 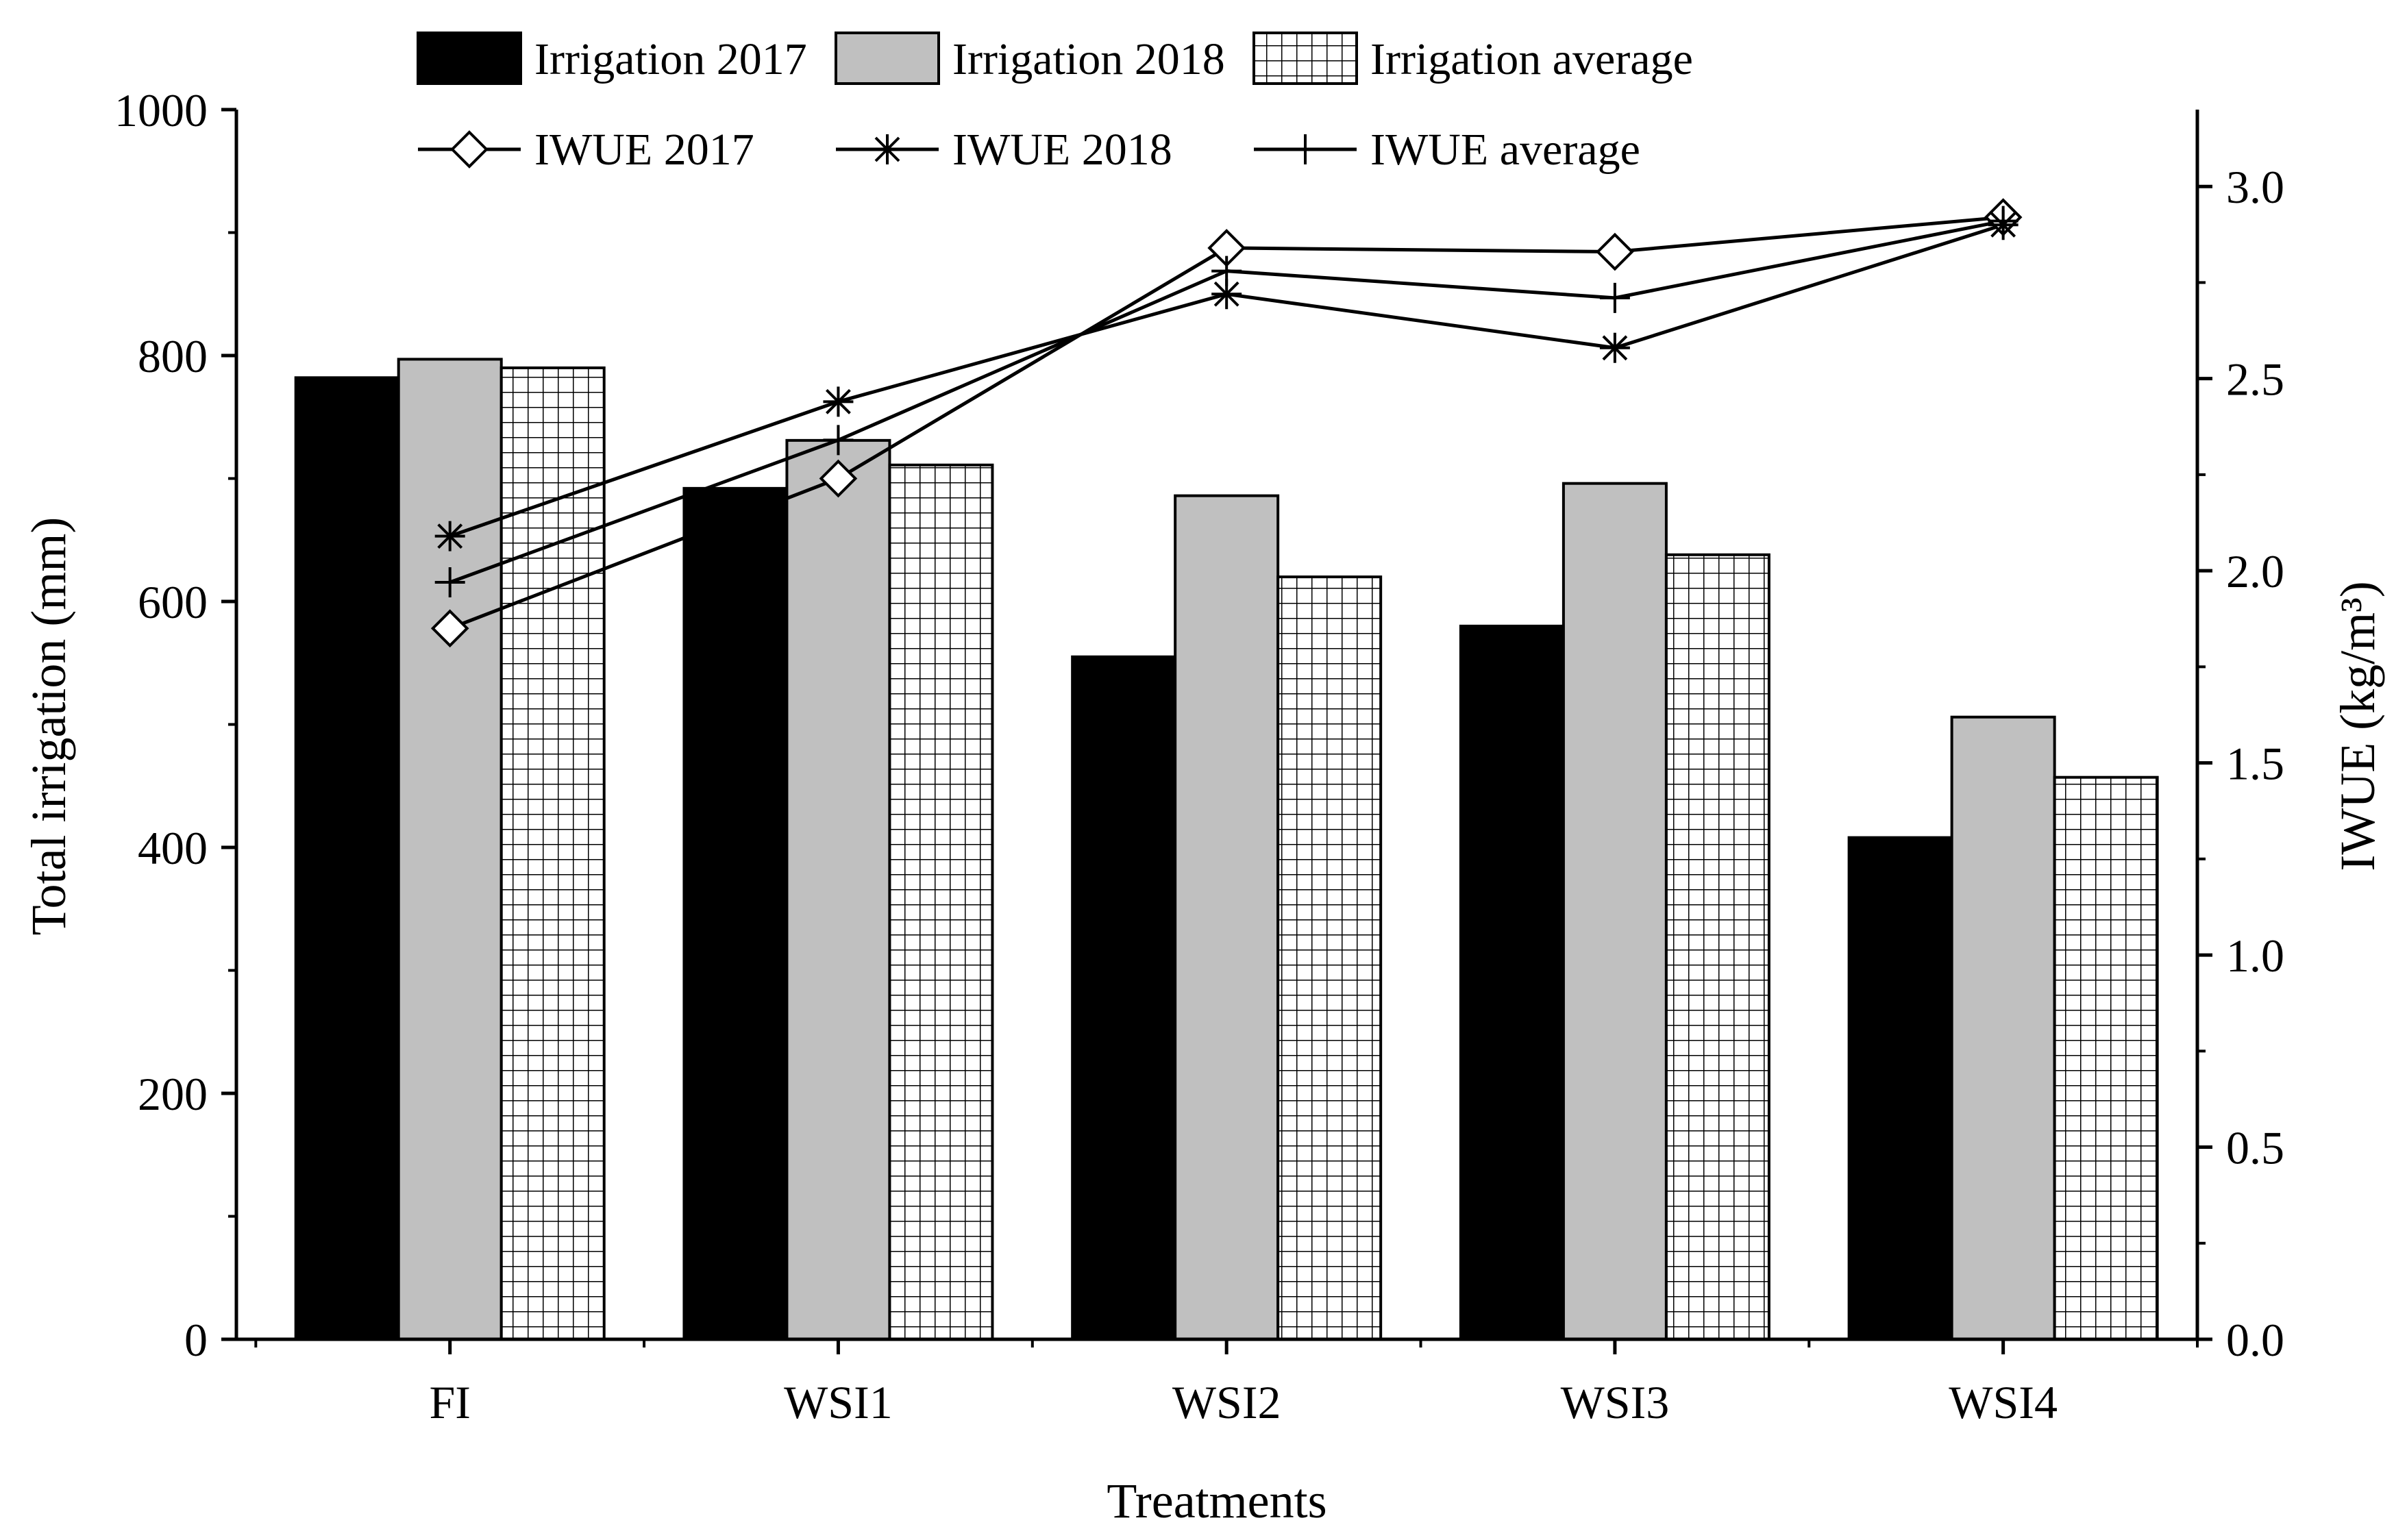 What do you see at coordinates (2003, 221) in the screenshot?
I see `point-iwue-average-wsi4` at bounding box center [2003, 221].